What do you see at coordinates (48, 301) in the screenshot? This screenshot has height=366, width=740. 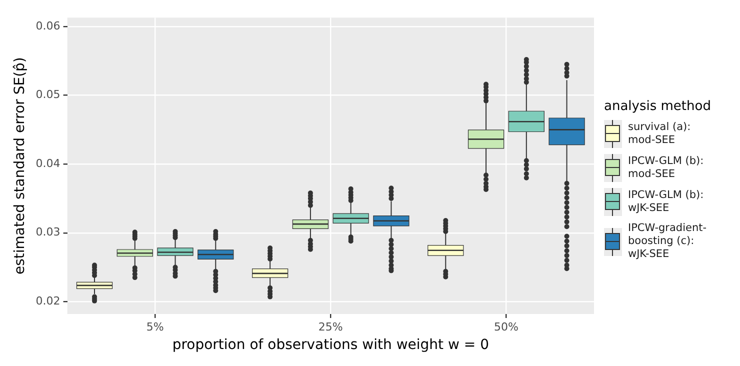 I see `y-tick-label: 0.02` at bounding box center [48, 301].